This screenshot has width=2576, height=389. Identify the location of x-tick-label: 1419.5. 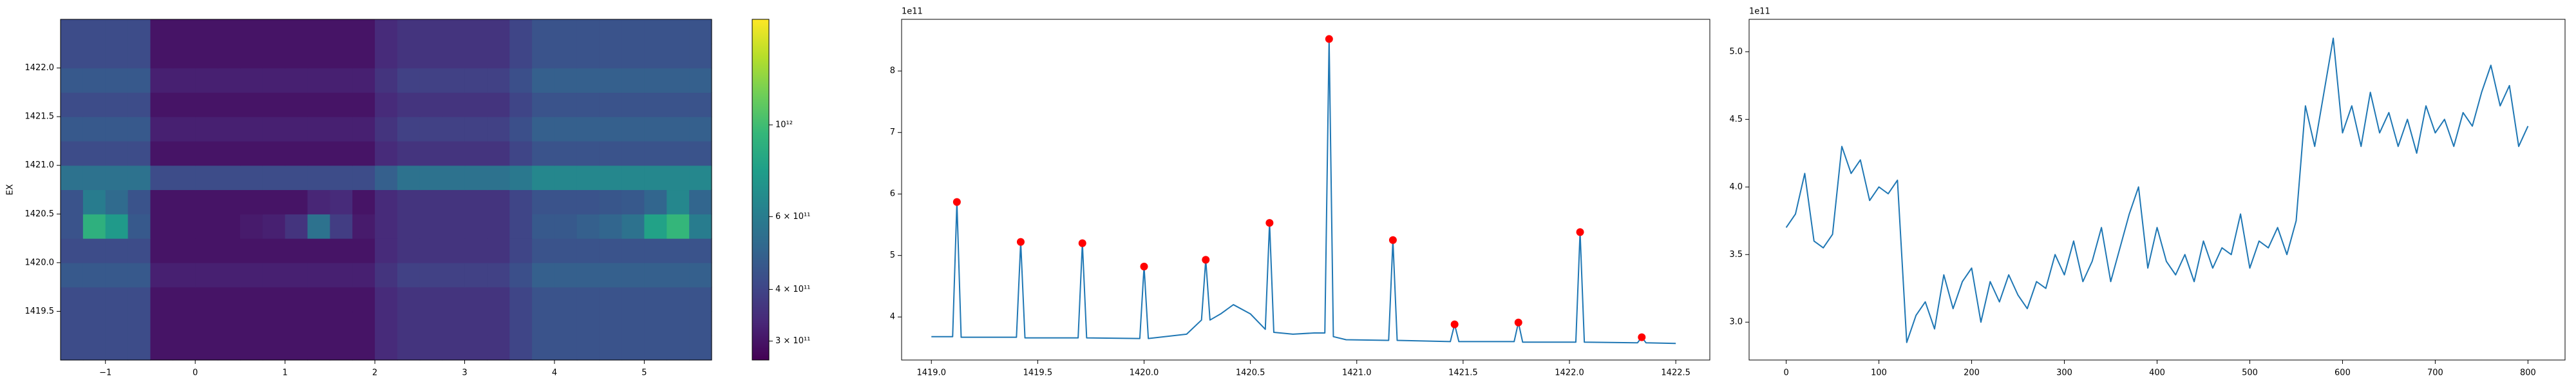
(1038, 373).